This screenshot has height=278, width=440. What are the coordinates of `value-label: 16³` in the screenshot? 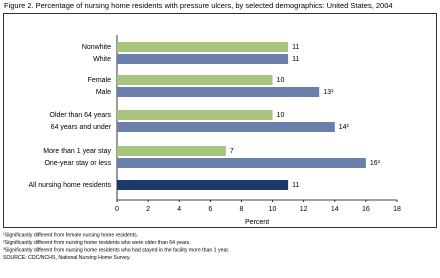 It's located at (375, 163).